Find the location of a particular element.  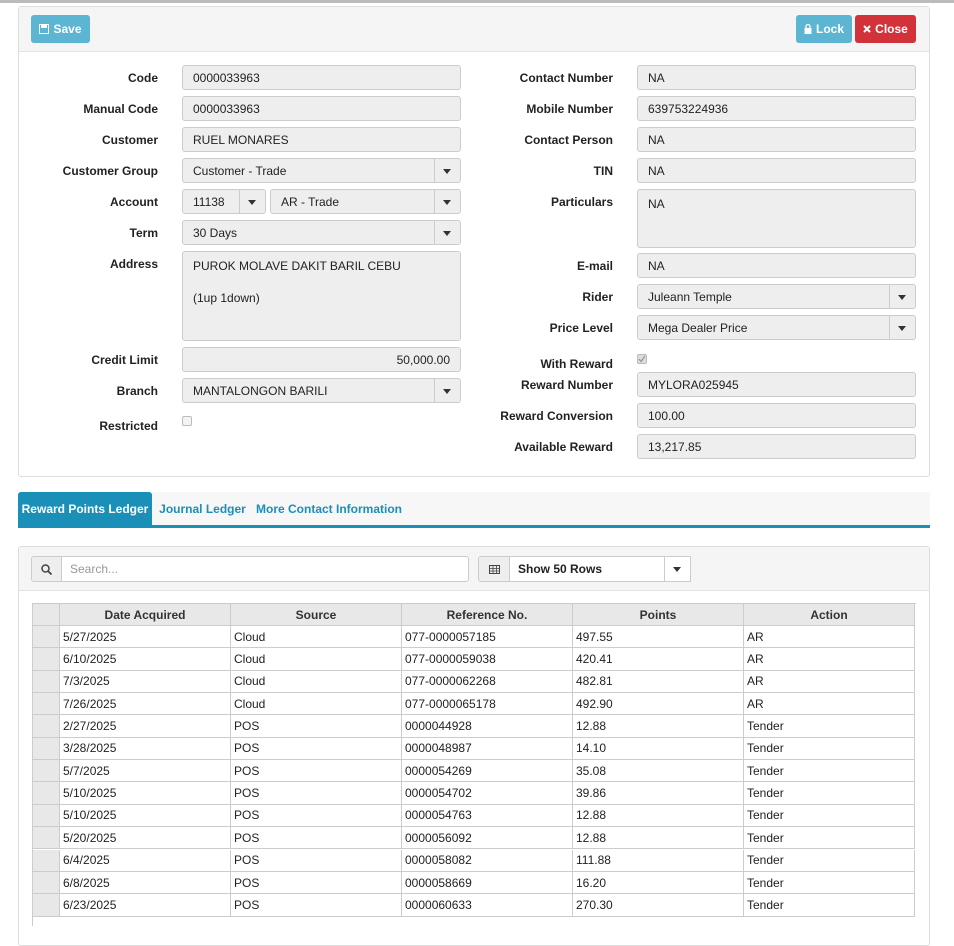

table-cell: 6/4/2025 is located at coordinates (145, 860).